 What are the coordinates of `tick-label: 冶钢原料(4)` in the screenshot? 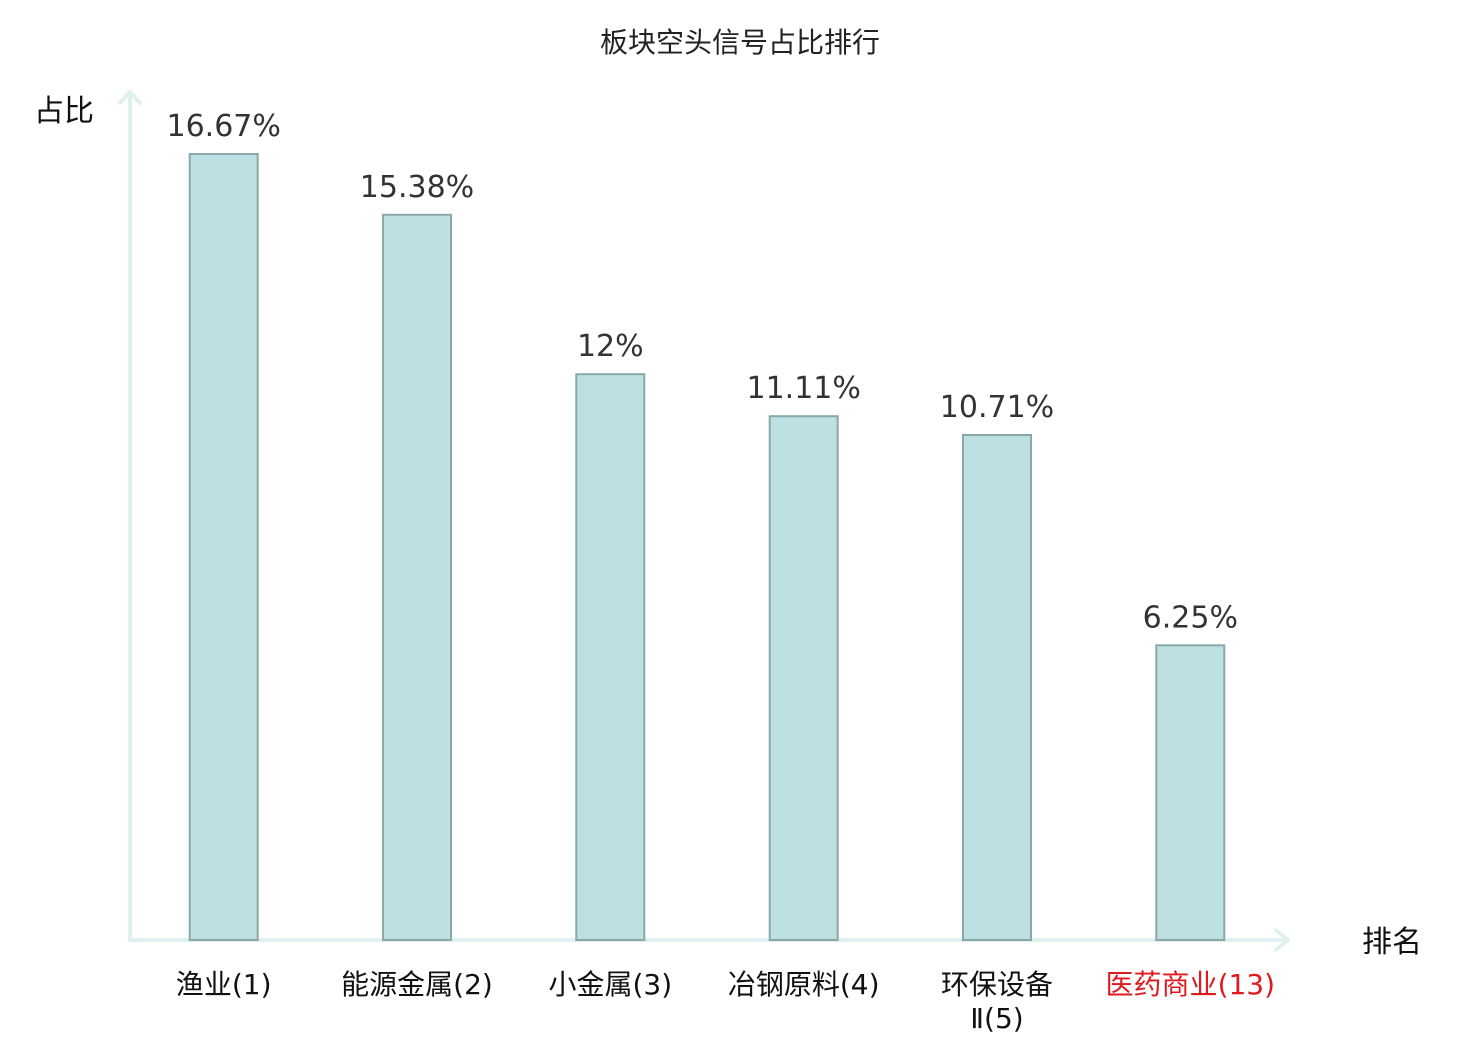 It's located at (804, 984).